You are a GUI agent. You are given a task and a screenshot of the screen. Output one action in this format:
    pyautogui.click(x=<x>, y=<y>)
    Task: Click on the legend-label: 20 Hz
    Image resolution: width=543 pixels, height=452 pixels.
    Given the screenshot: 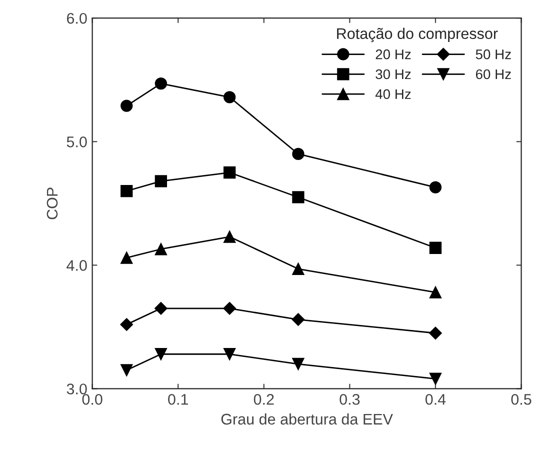 What is the action you would take?
    pyautogui.click(x=393, y=54)
    